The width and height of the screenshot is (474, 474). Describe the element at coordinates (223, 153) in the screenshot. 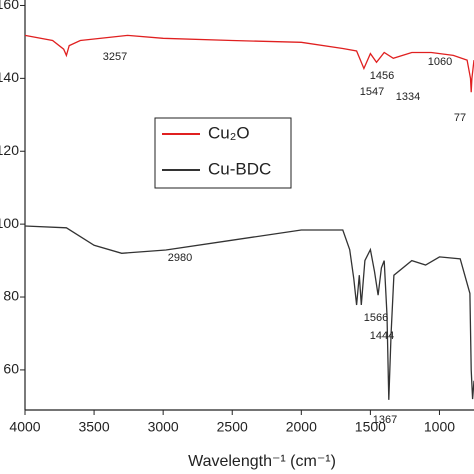

I see `legend-box` at that location.